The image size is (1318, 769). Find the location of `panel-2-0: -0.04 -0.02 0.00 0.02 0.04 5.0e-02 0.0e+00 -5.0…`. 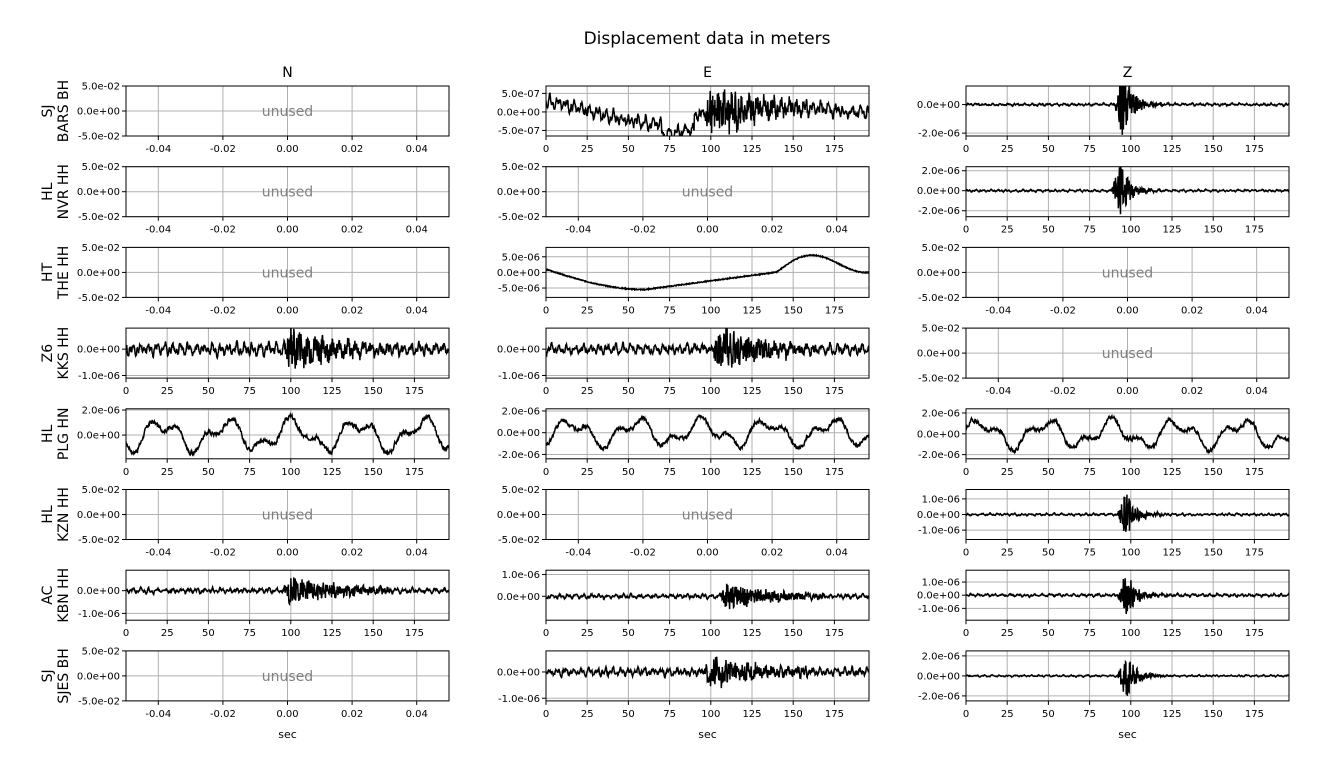

panel-2-0: -0.04 -0.02 0.00 0.02 0.04 5.0e-02 0.0e+00 -5.0… is located at coordinates (263, 279).